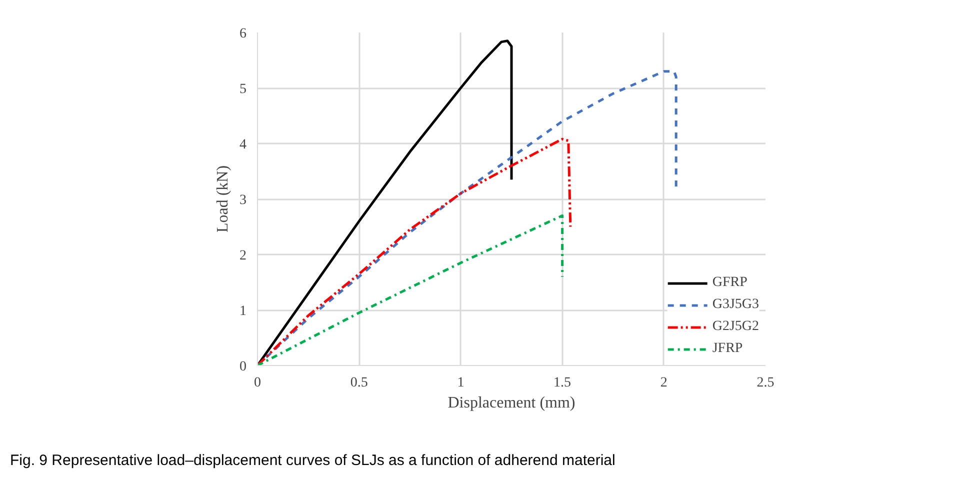  What do you see at coordinates (257, 383) in the screenshot?
I see `x-tick-label: 0` at bounding box center [257, 383].